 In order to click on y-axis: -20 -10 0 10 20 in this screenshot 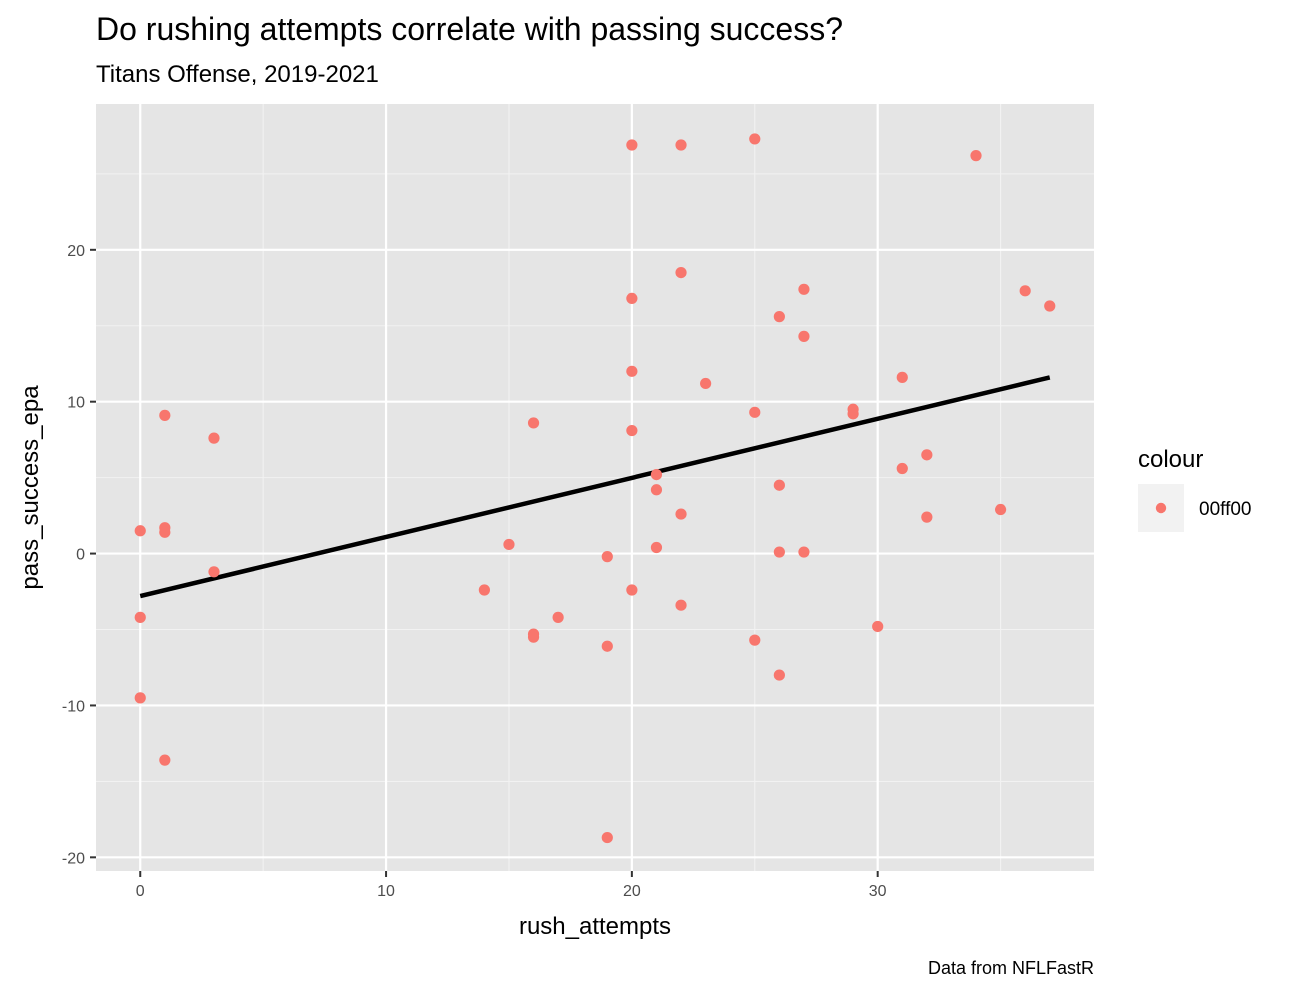, I will do `click(79, 555)`.